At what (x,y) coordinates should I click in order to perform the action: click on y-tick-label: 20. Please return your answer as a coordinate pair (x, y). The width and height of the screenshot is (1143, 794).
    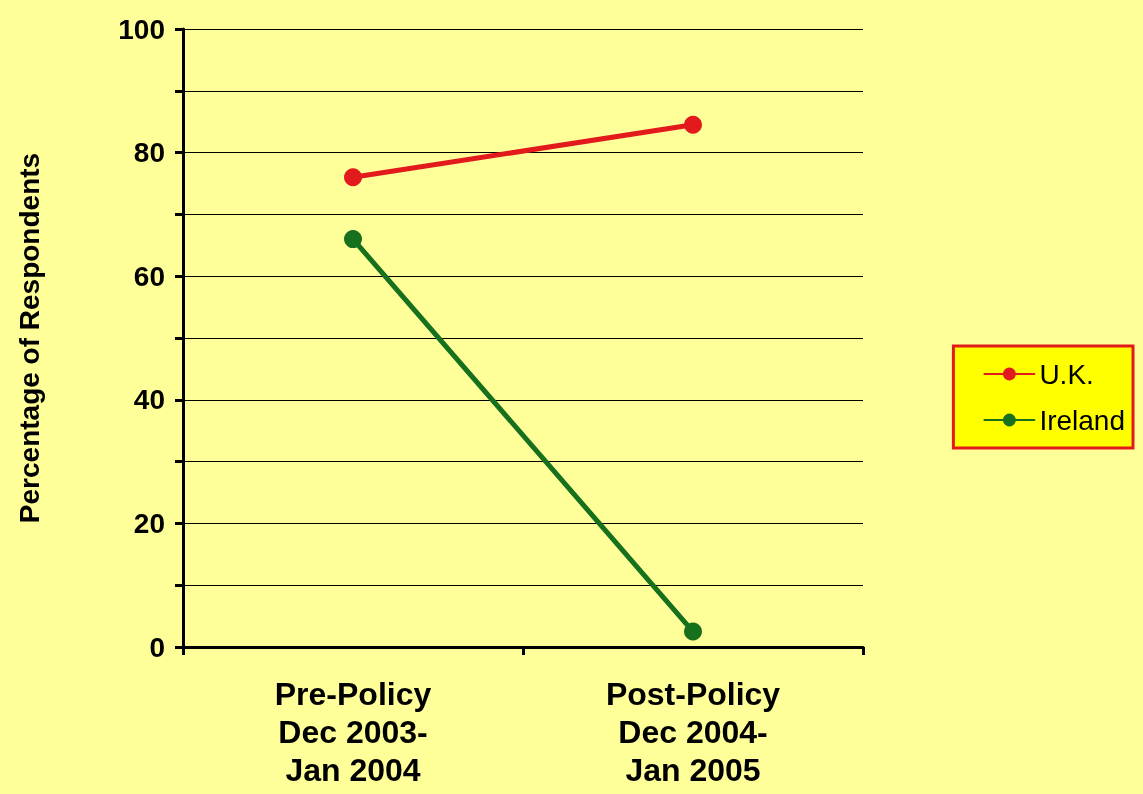
    Looking at the image, I should click on (149, 523).